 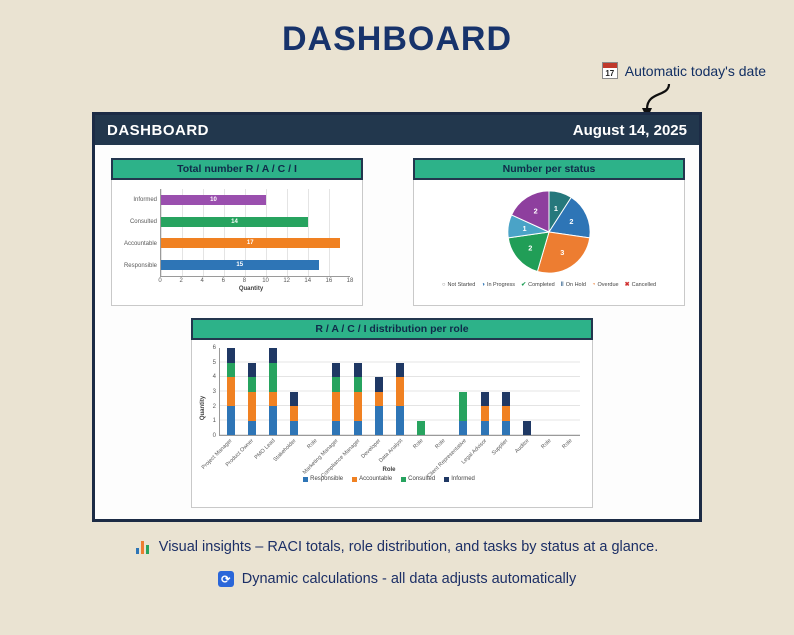 What do you see at coordinates (214, 421) in the screenshot?
I see `y-tick-label: 1` at bounding box center [214, 421].